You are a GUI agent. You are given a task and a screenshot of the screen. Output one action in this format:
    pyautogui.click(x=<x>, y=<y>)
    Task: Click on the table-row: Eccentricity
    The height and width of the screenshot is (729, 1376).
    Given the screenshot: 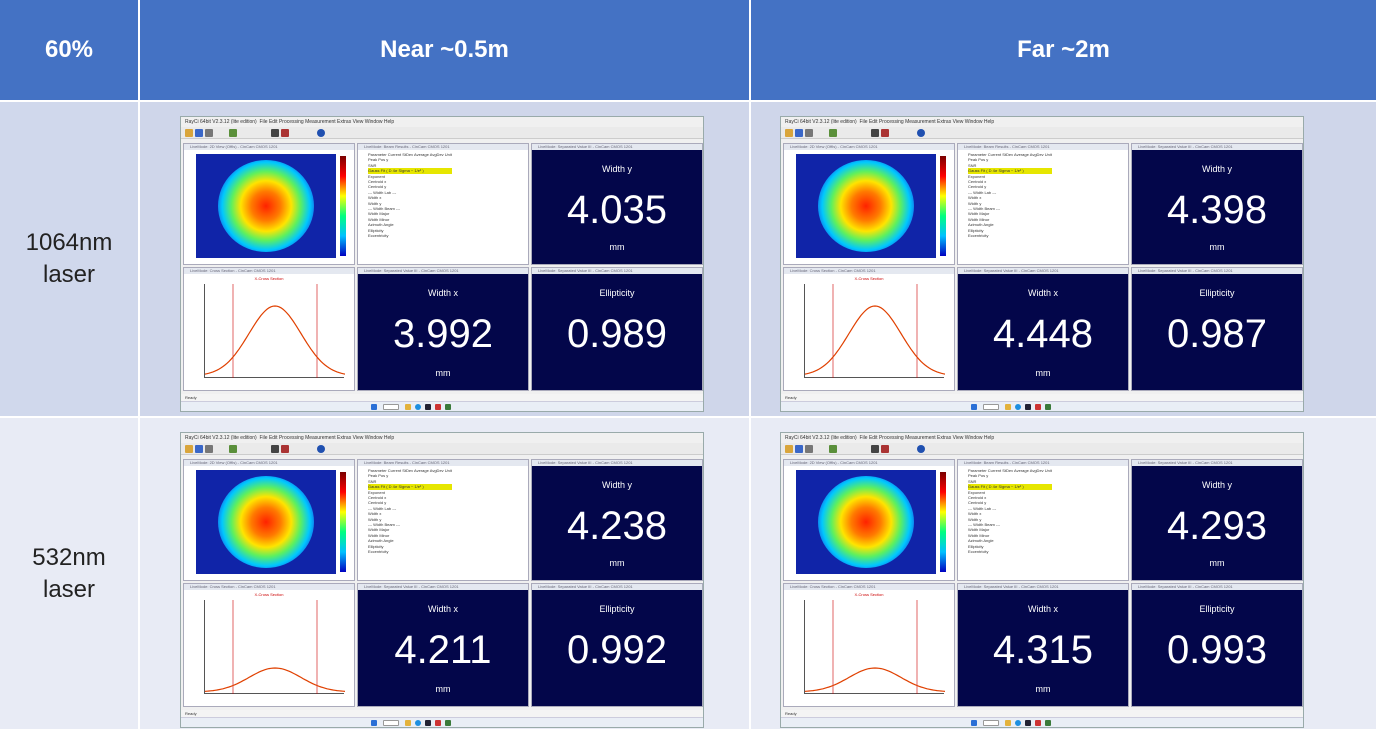 What is the action you would take?
    pyautogui.click(x=978, y=552)
    